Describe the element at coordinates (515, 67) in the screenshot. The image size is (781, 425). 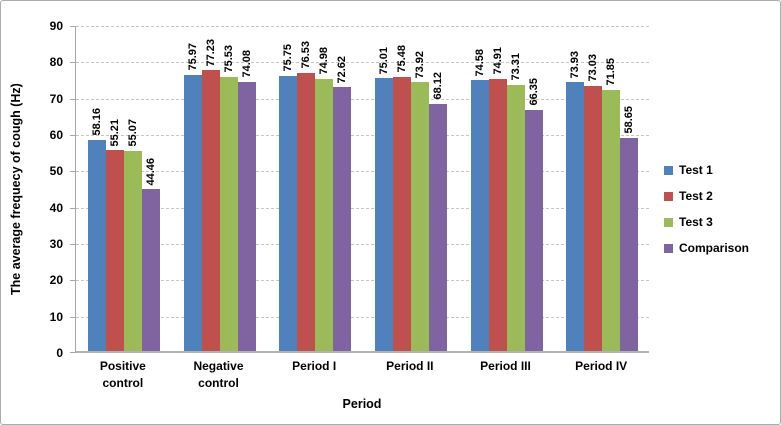
I see `bar-value-label: 73.31` at that location.